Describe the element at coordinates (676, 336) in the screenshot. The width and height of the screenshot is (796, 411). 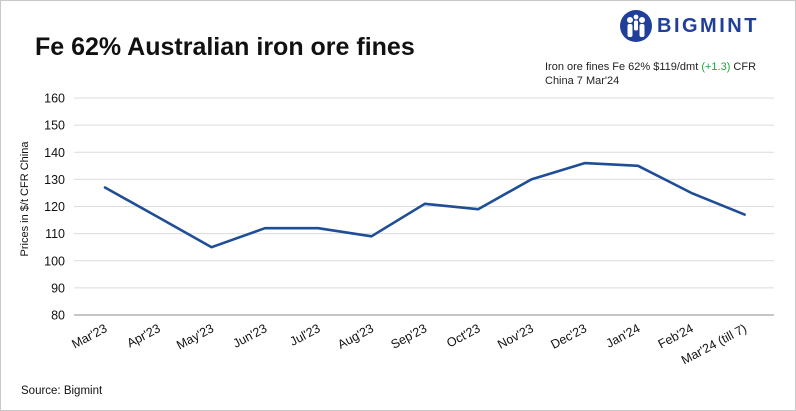
I see `x-tick-label: Feb'24` at that location.